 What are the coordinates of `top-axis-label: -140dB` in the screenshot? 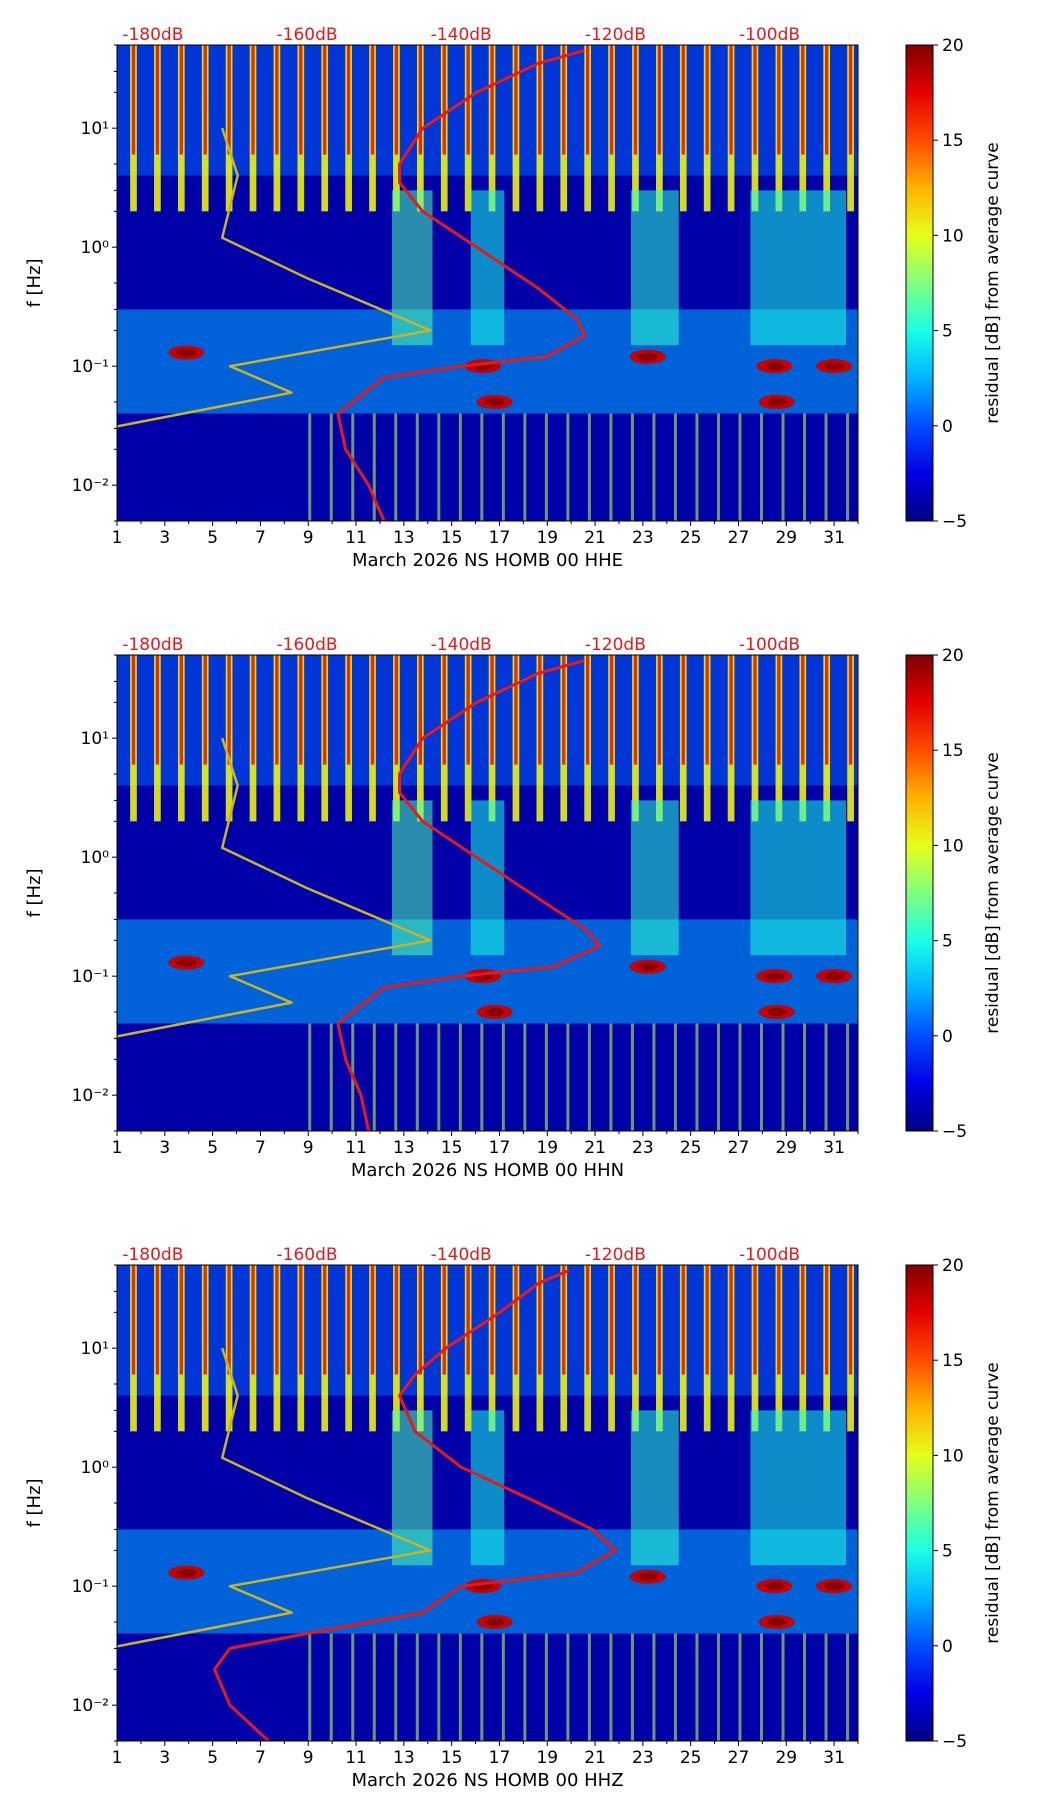 It's located at (461, 1255).